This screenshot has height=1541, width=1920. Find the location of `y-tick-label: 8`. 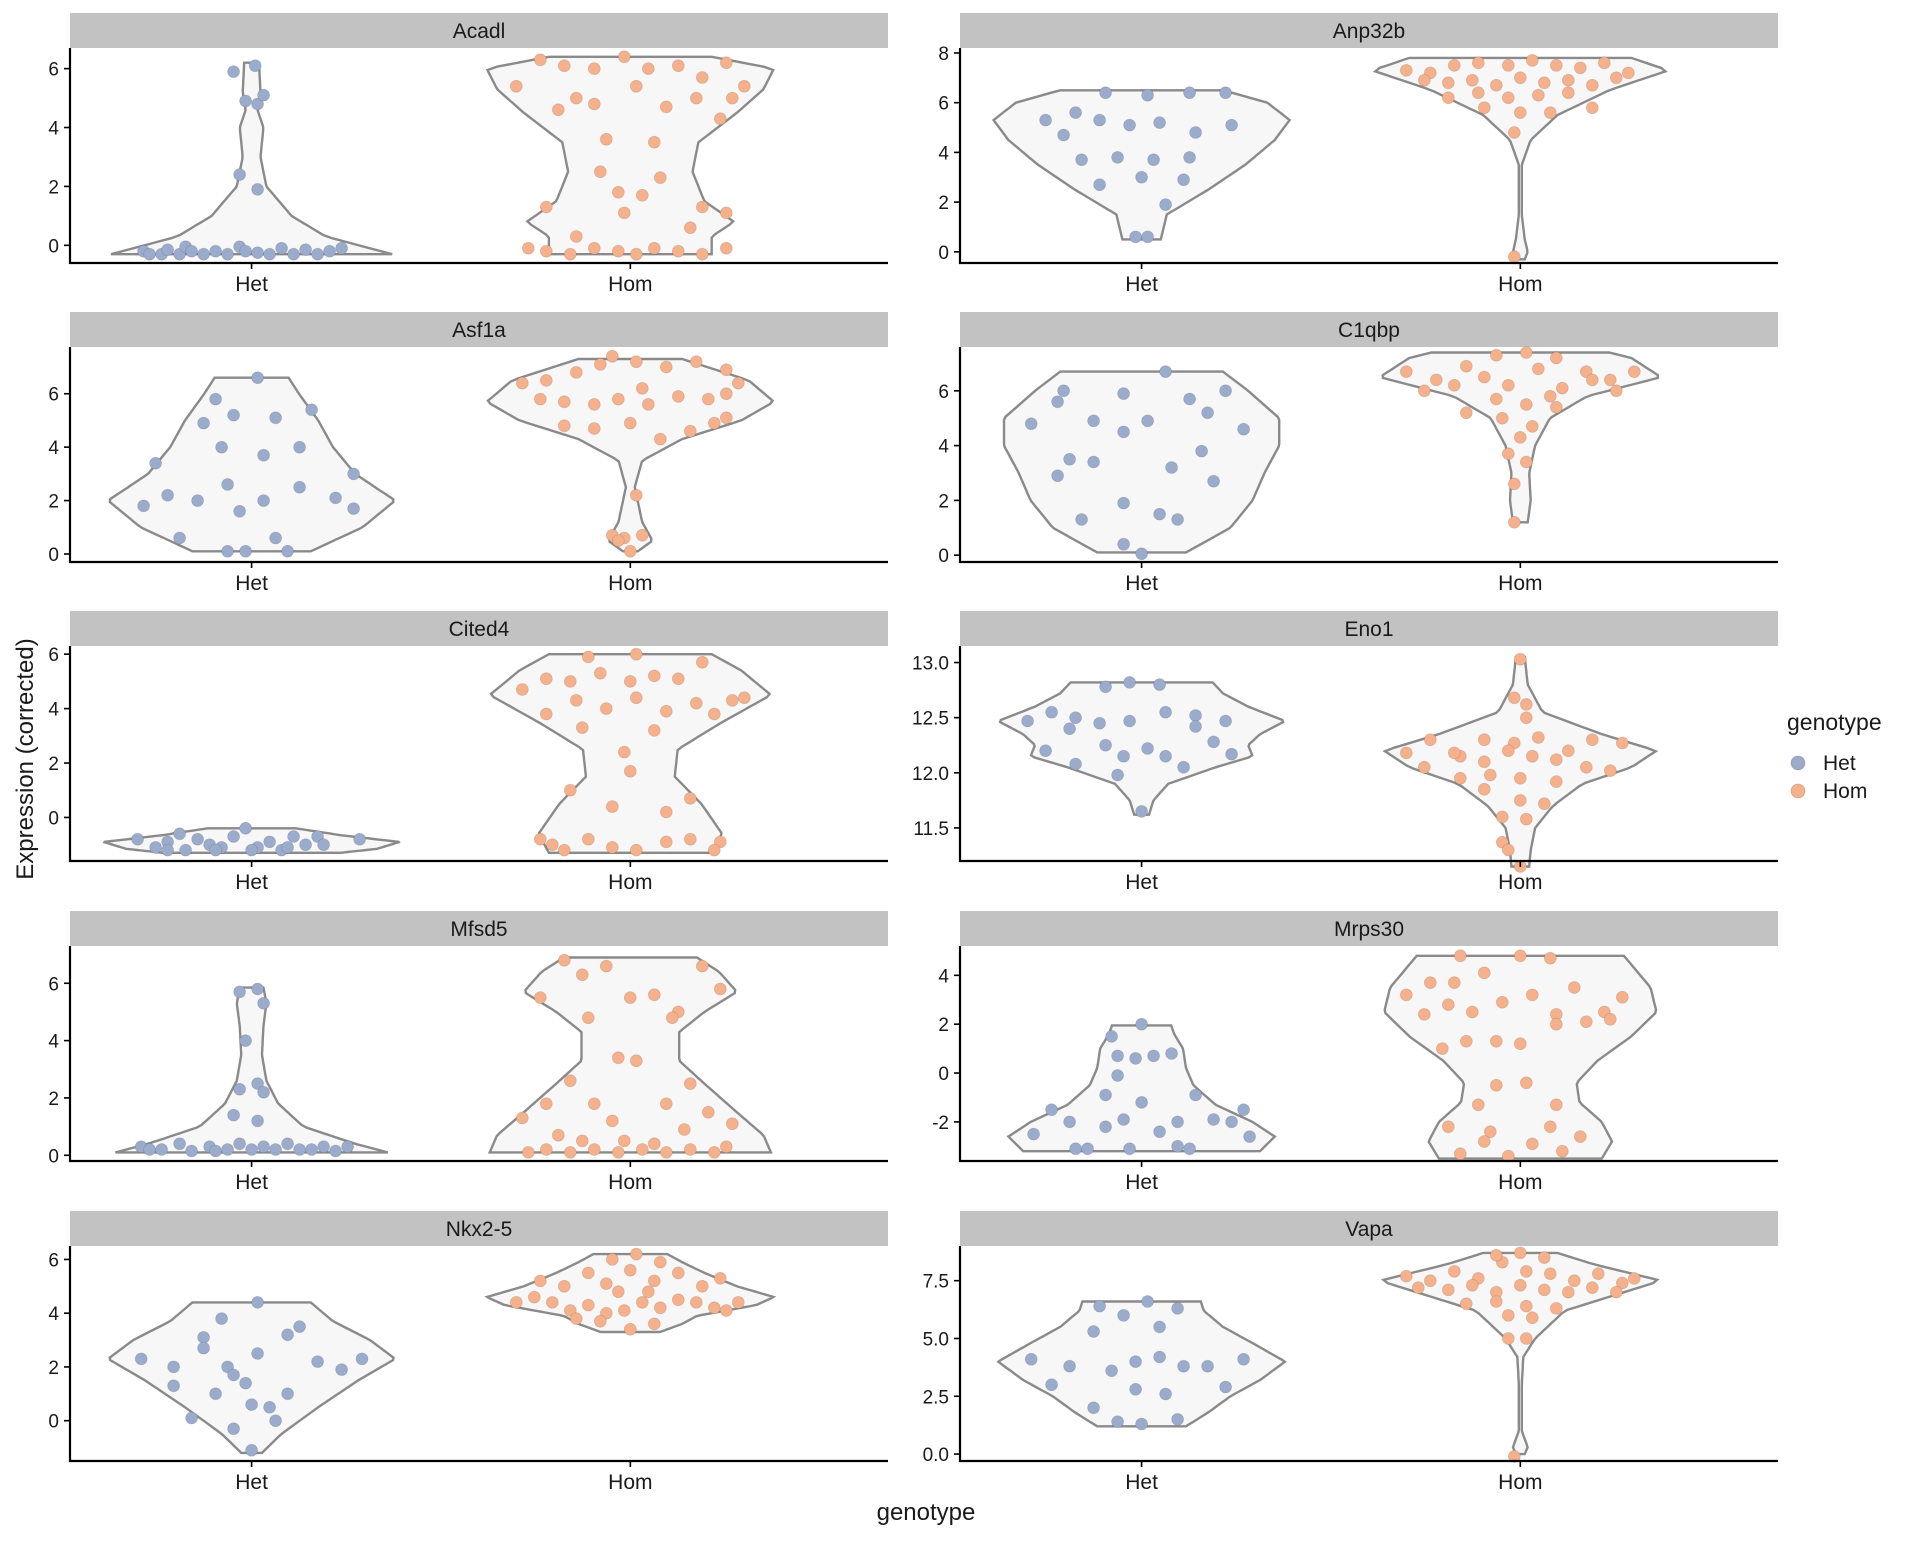

y-tick-label: 8 is located at coordinates (943, 54).